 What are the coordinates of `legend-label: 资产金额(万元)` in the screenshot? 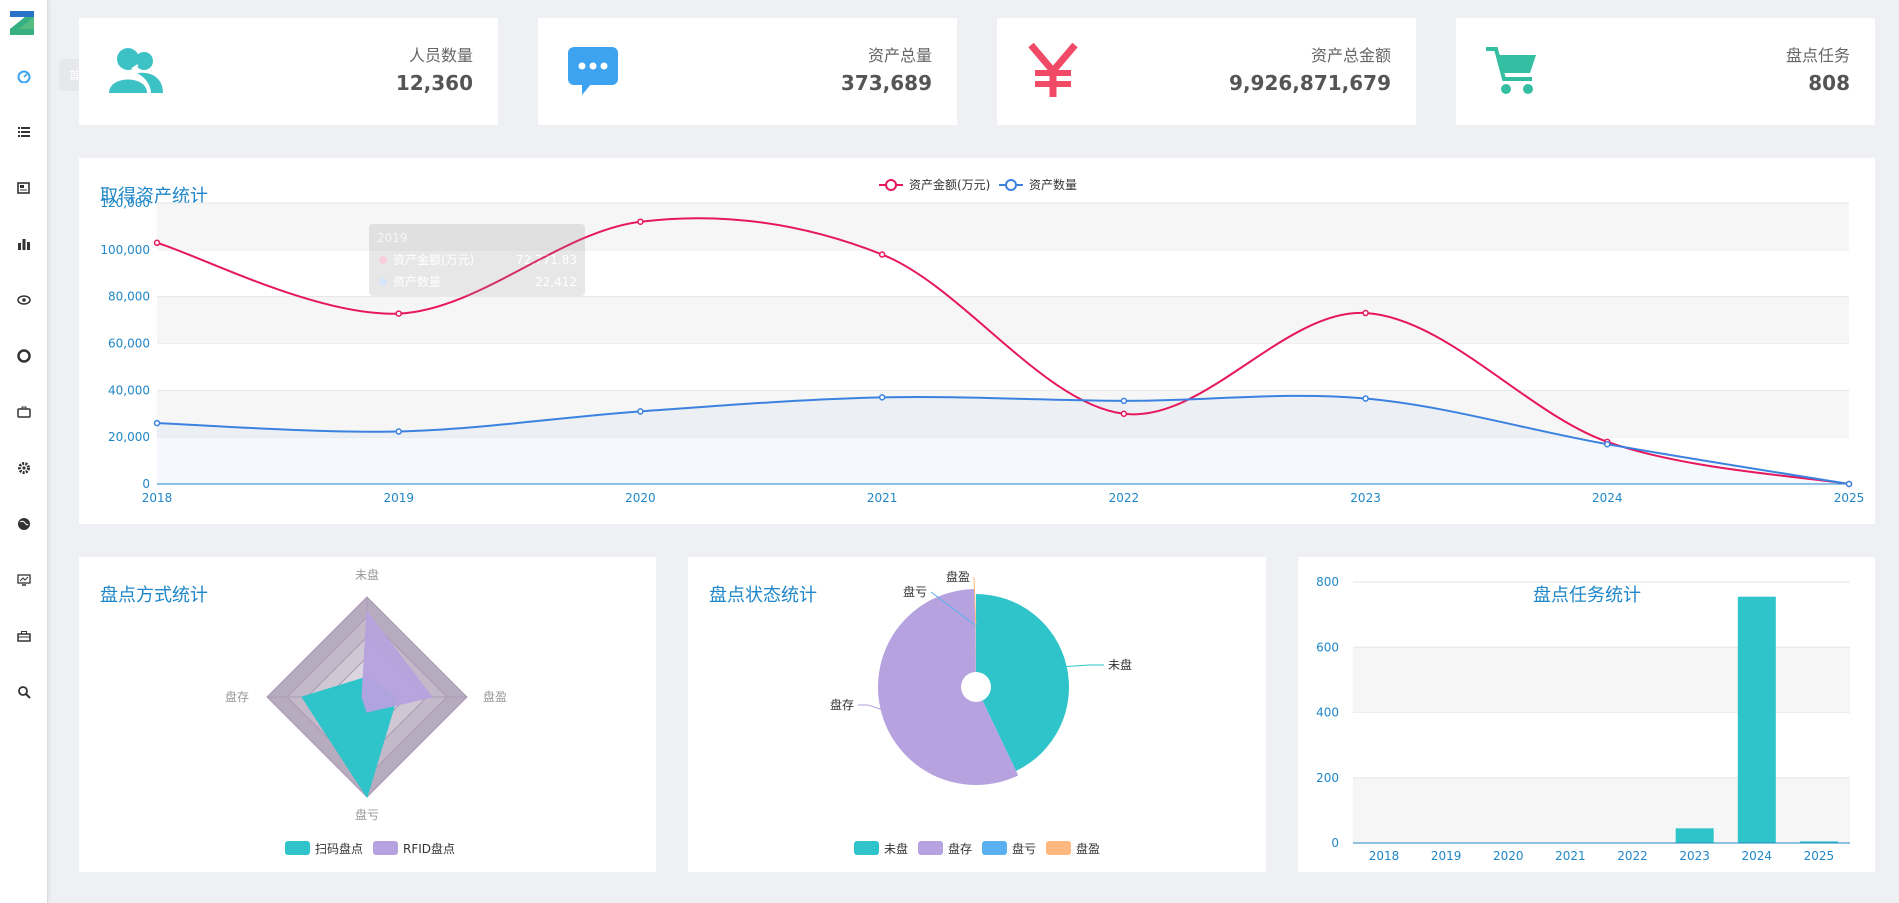 It's located at (949, 184).